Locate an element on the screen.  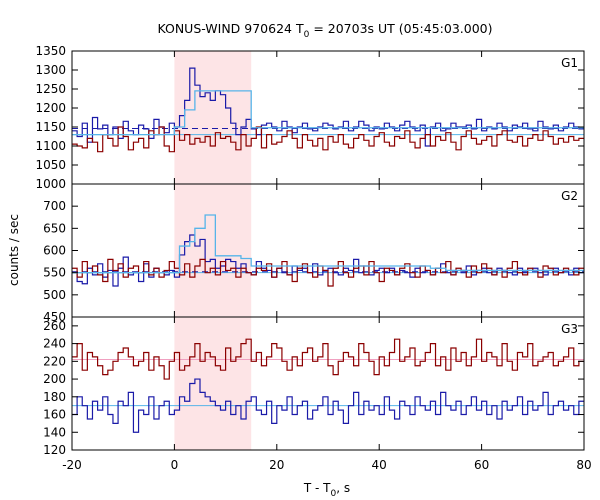
y-tick-label: 120 is located at coordinates (54, 450).